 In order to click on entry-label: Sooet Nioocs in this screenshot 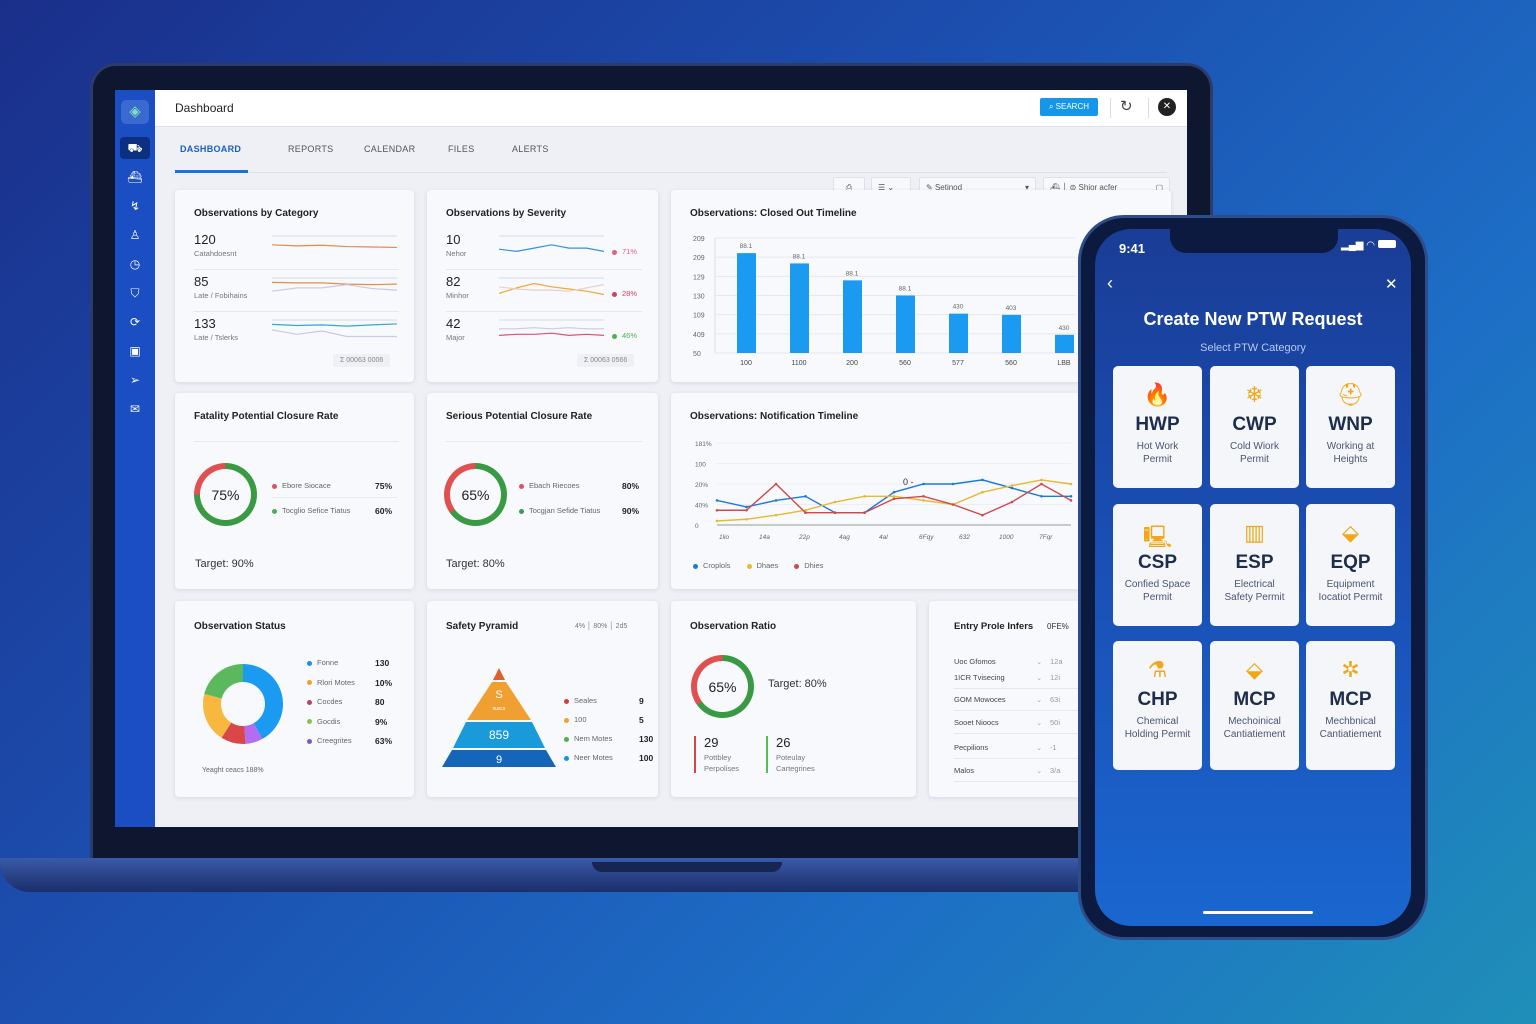, I will do `click(976, 722)`.